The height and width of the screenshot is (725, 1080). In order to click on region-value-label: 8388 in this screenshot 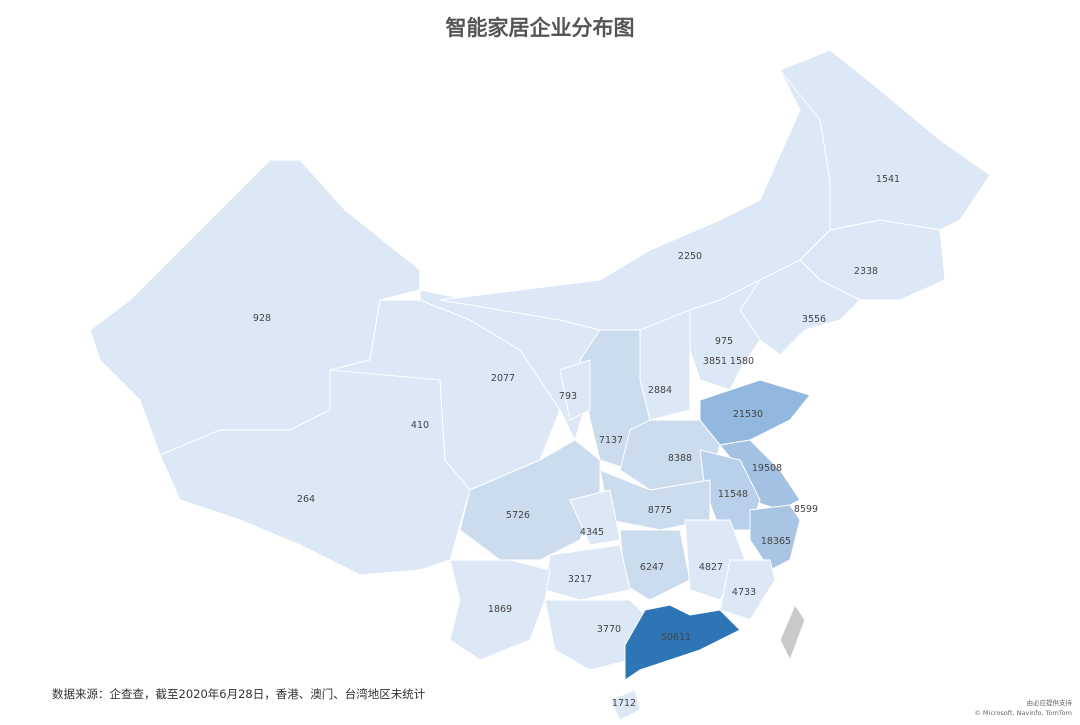, I will do `click(680, 458)`.